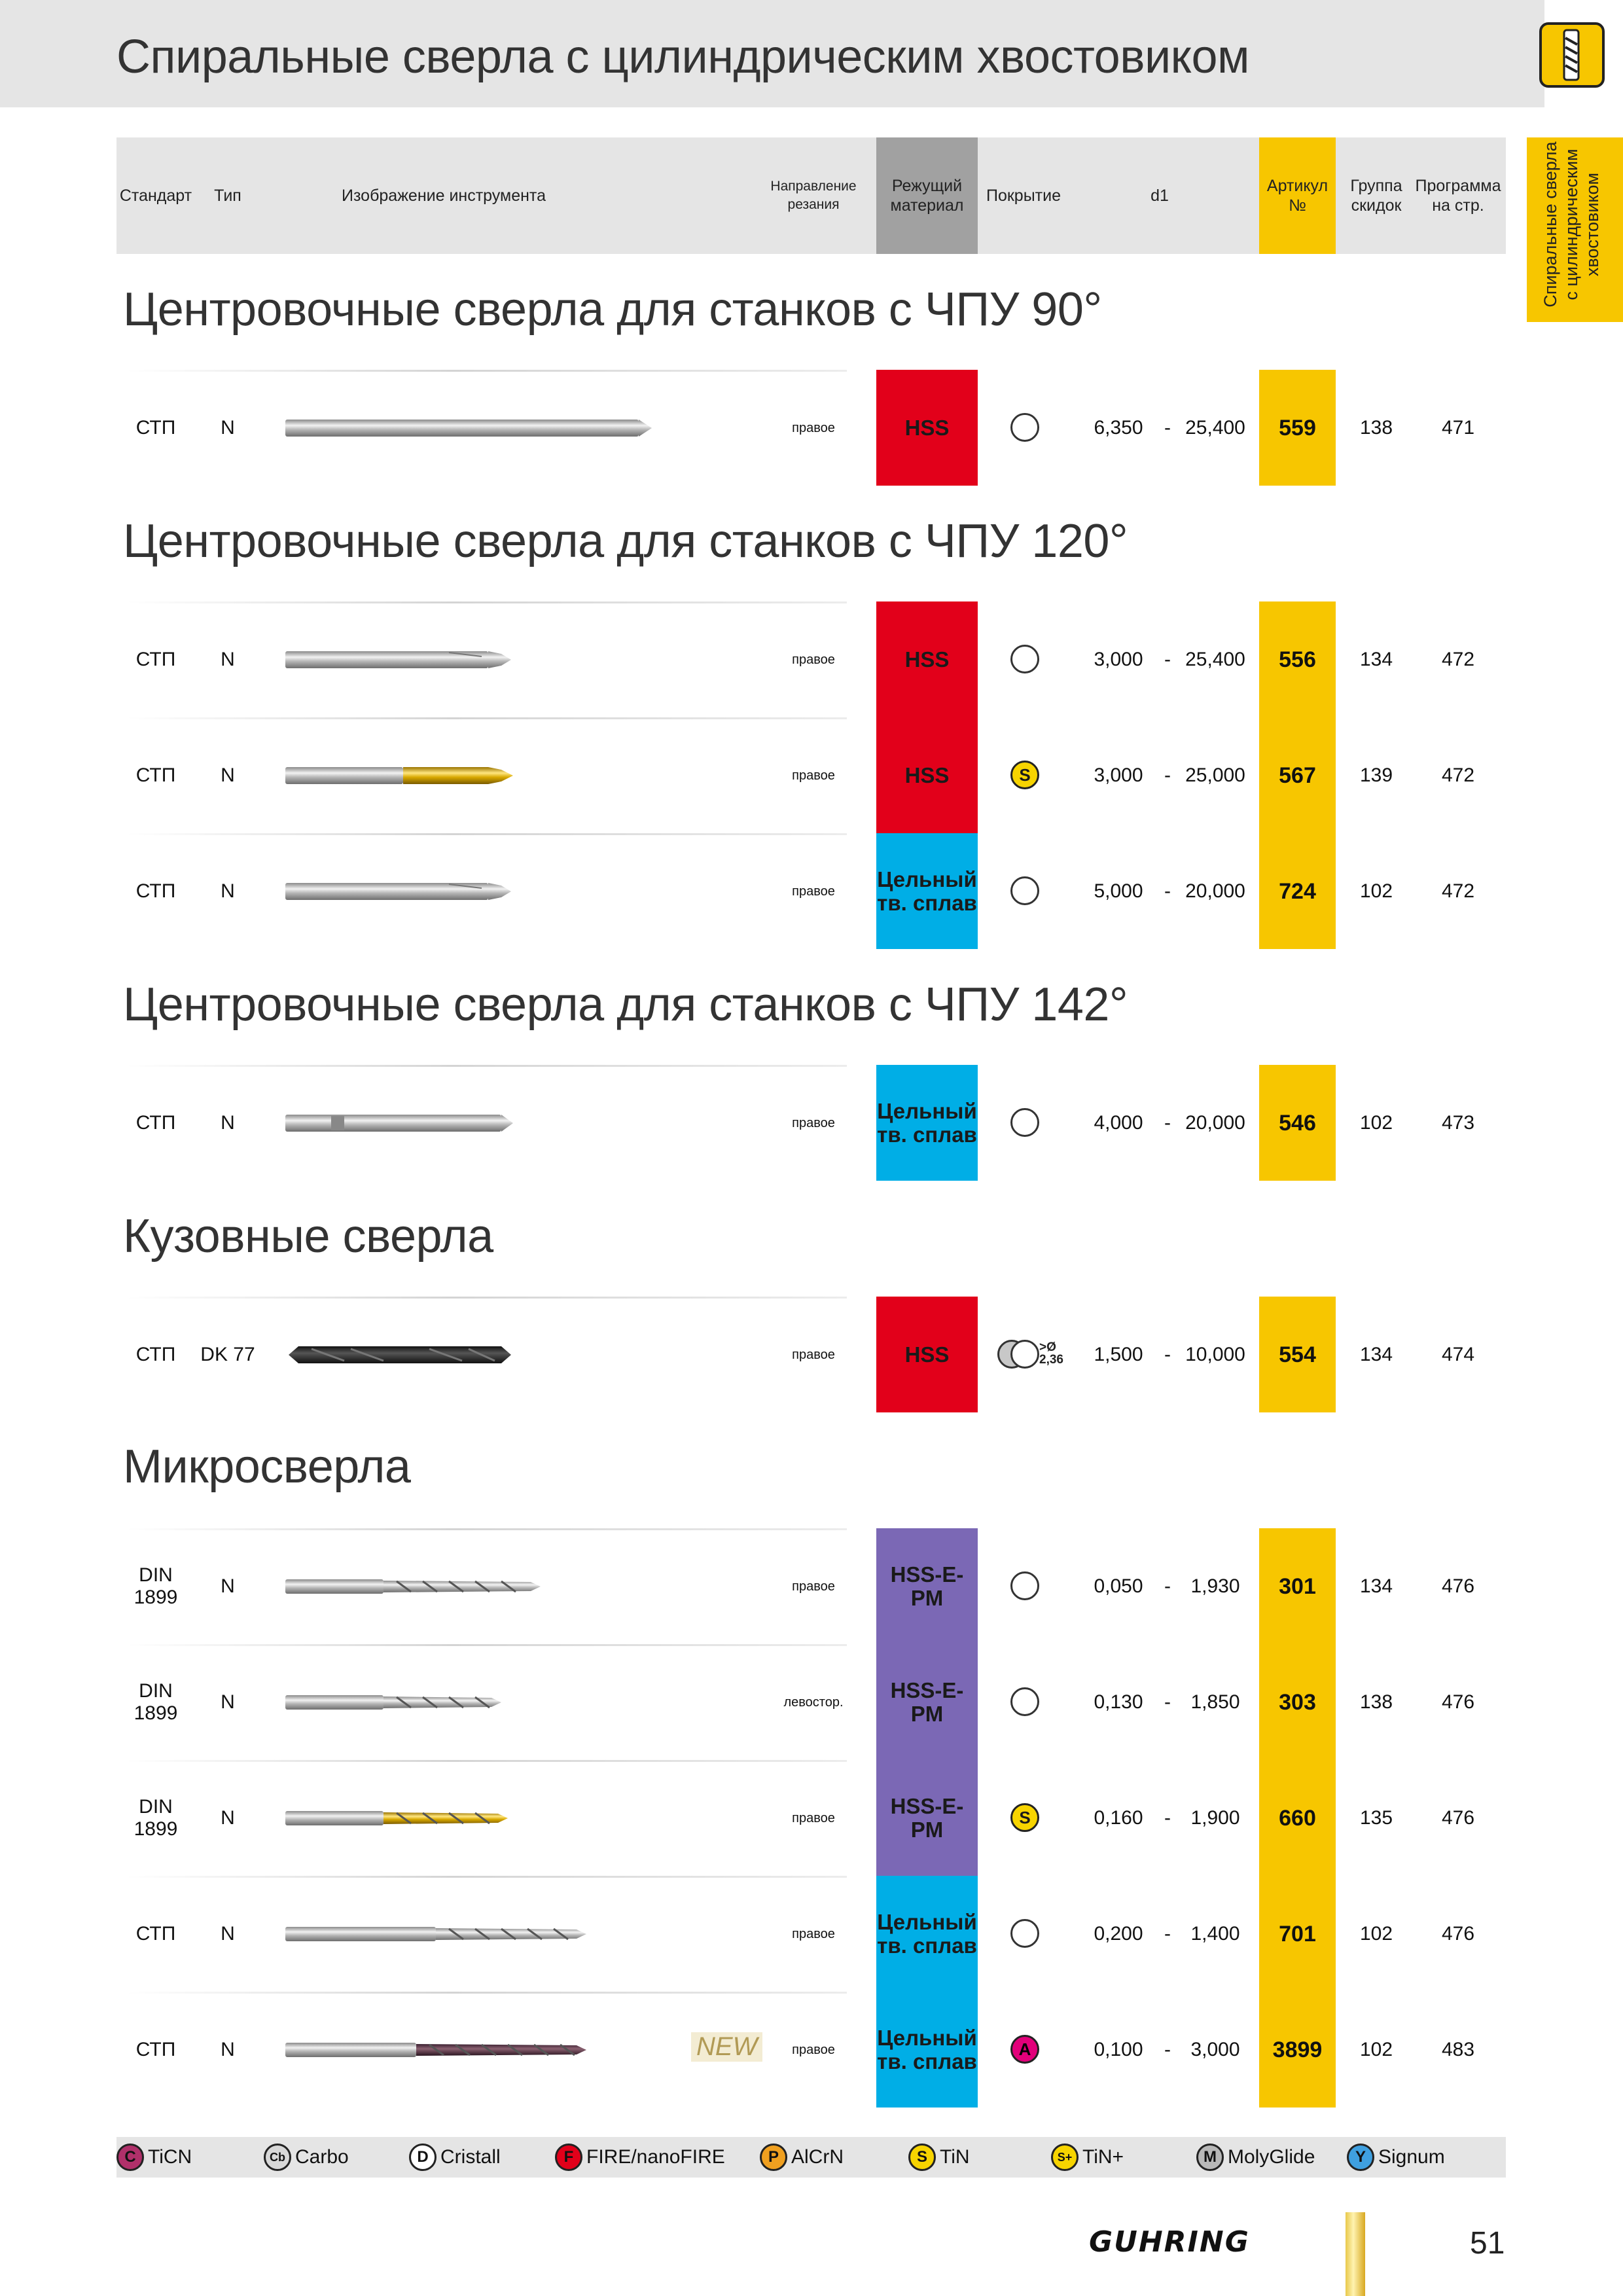  Describe the element at coordinates (444, 196) in the screenshot. I see `header-image: Изображение инструмента` at that location.